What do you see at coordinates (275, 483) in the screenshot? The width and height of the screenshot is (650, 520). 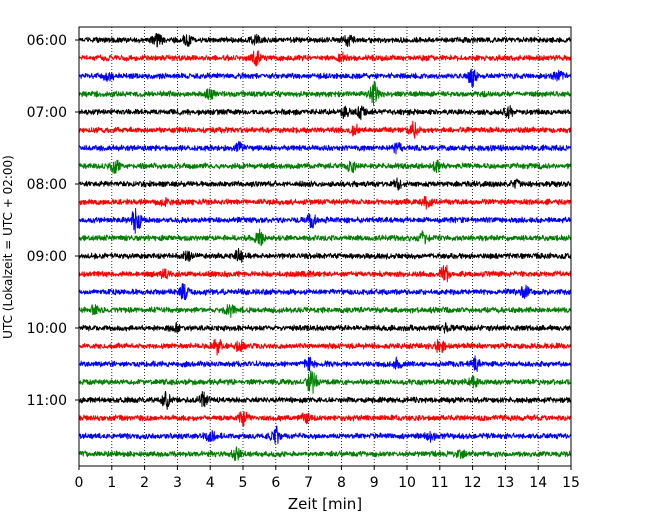 I see `x-tick-label: 6` at bounding box center [275, 483].